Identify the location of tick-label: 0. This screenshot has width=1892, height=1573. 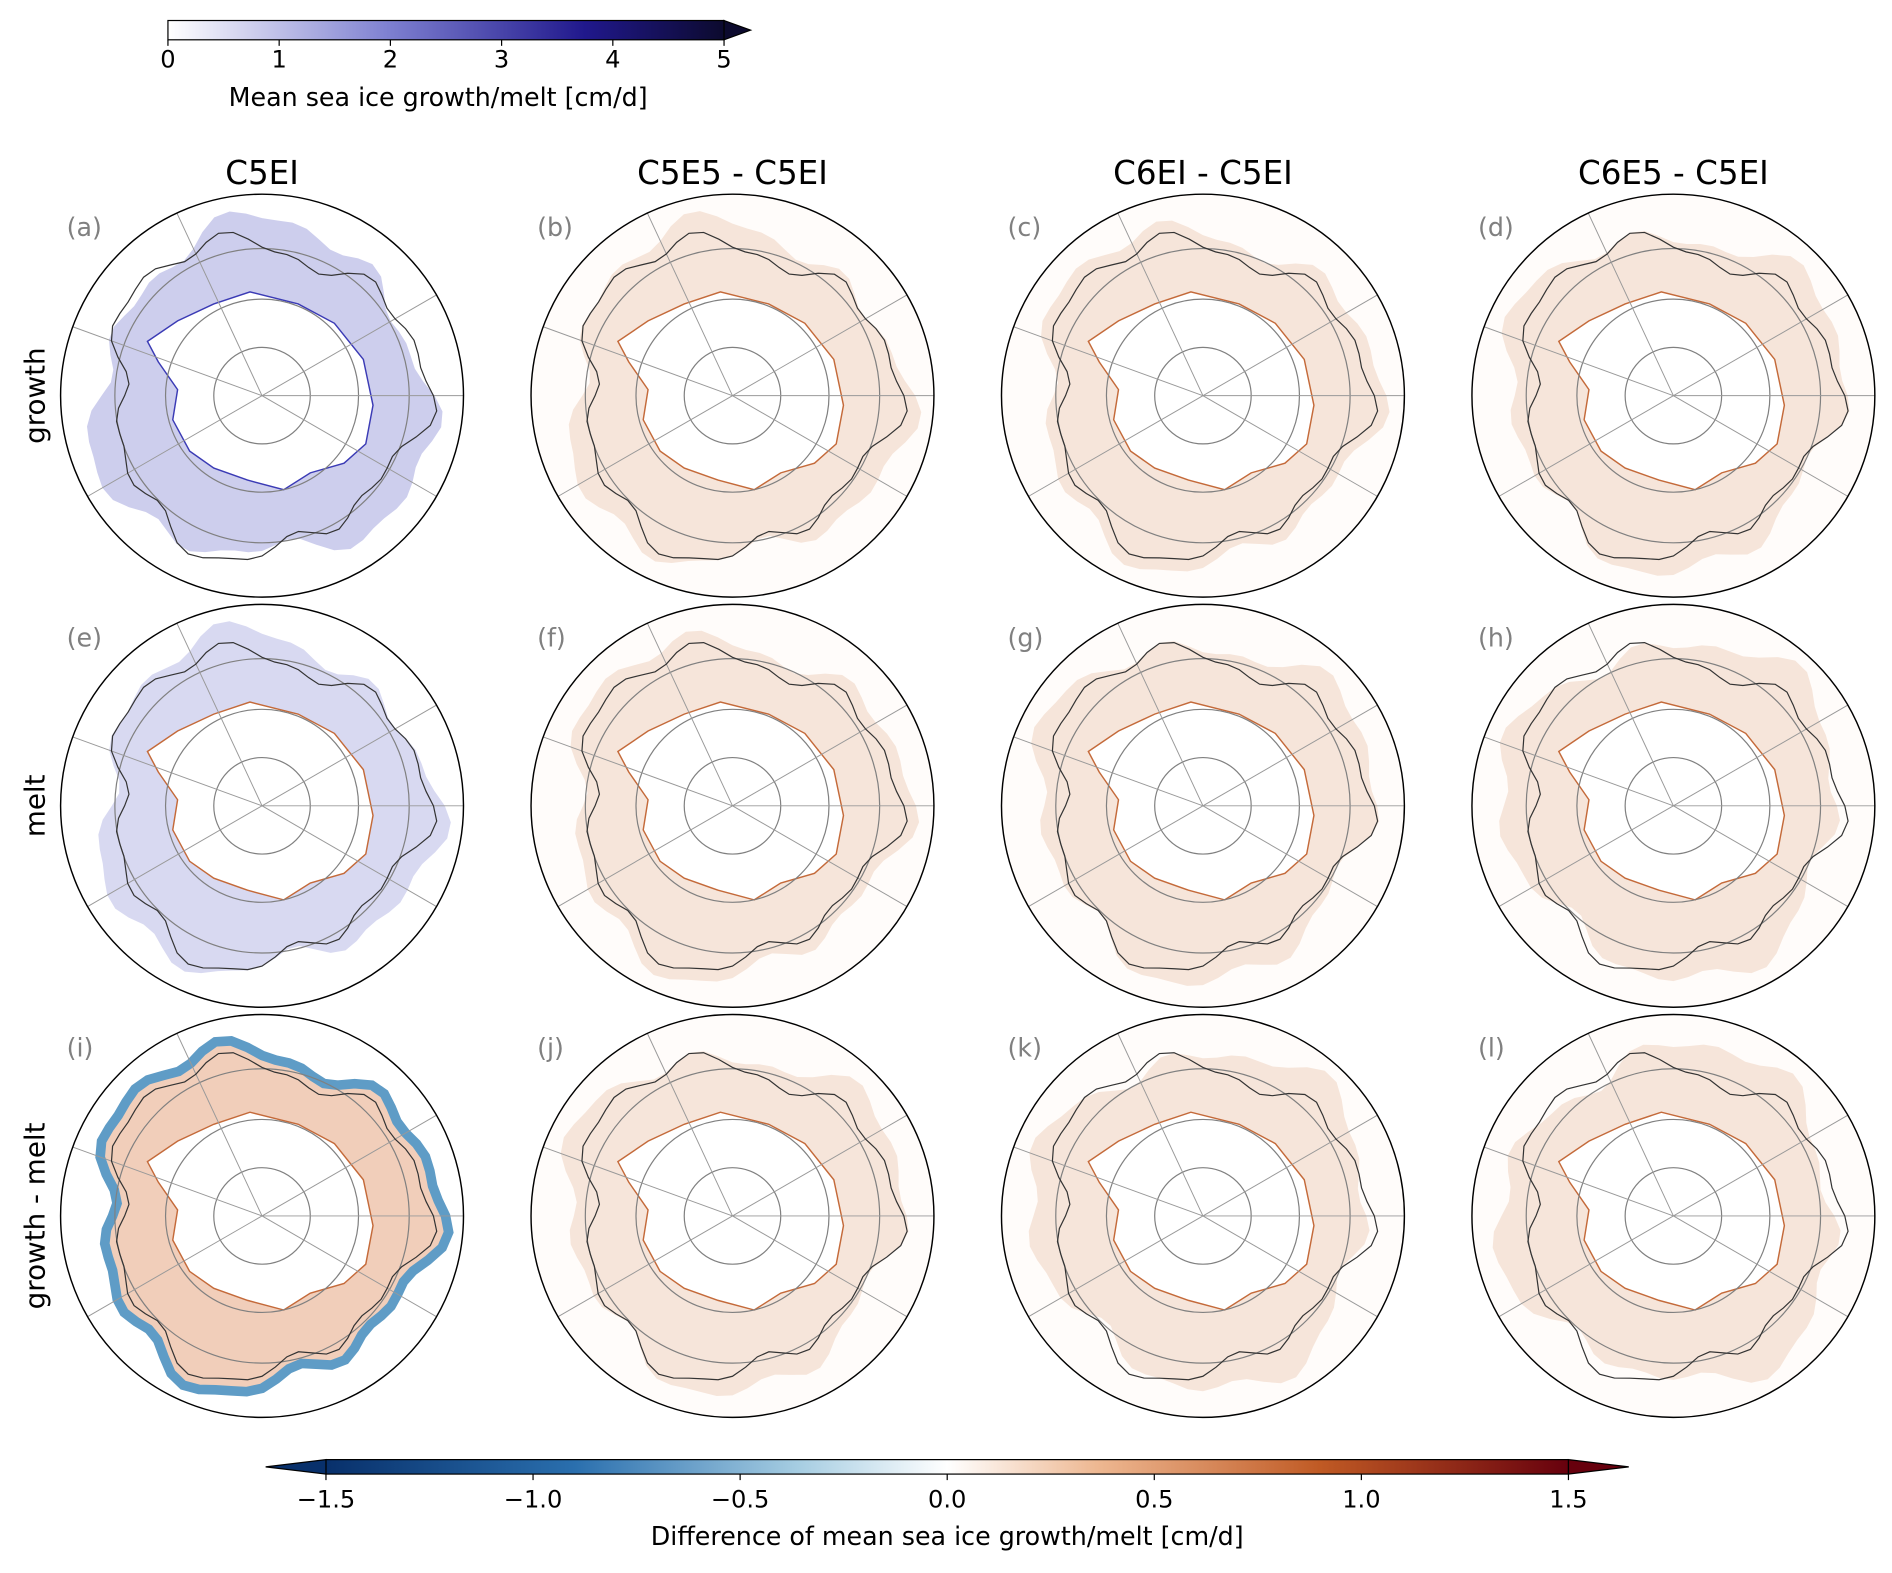
(167, 59).